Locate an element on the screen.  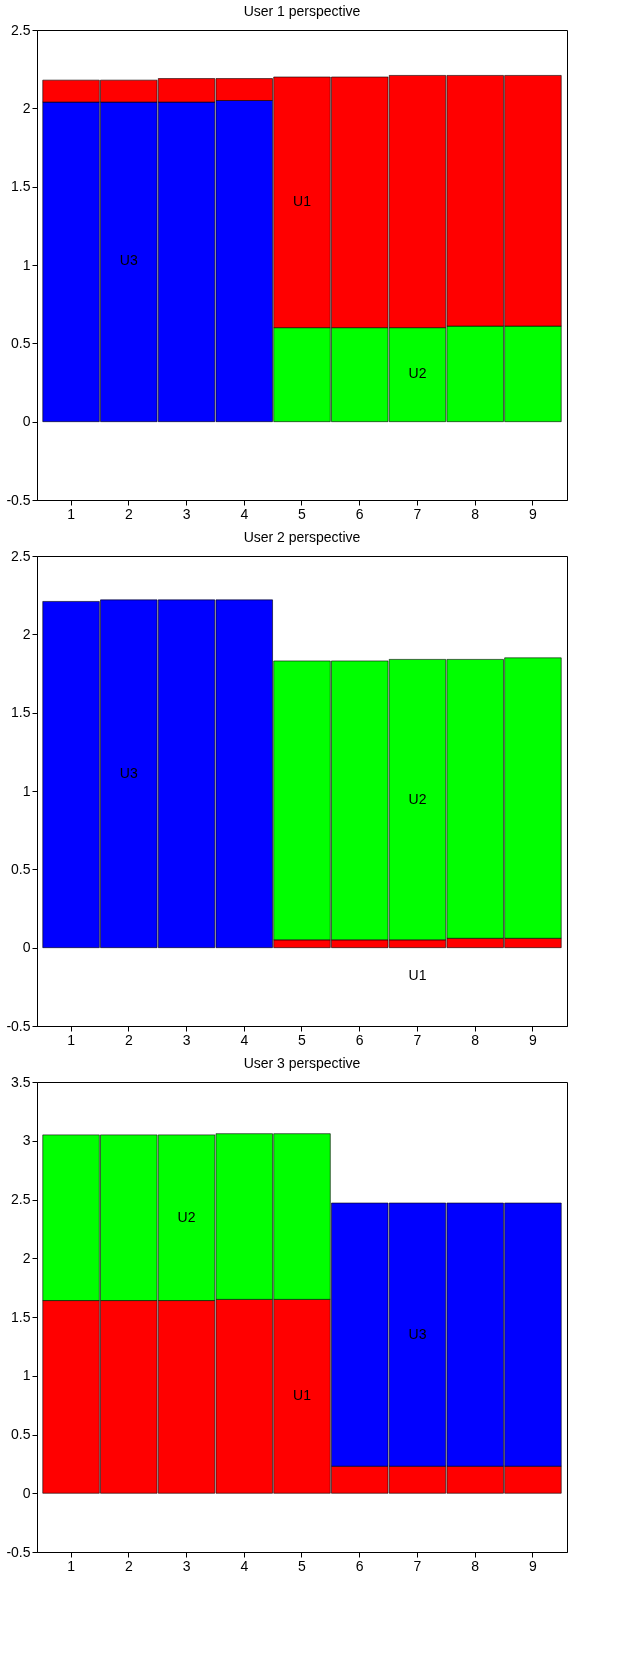
y-tick-label: 3 is located at coordinates (26, 1140).